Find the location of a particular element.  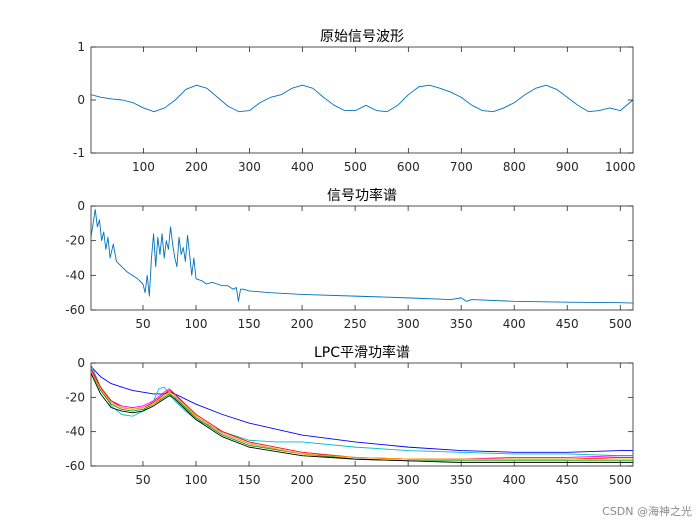

y-tick-label: 1 is located at coordinates (81, 47).